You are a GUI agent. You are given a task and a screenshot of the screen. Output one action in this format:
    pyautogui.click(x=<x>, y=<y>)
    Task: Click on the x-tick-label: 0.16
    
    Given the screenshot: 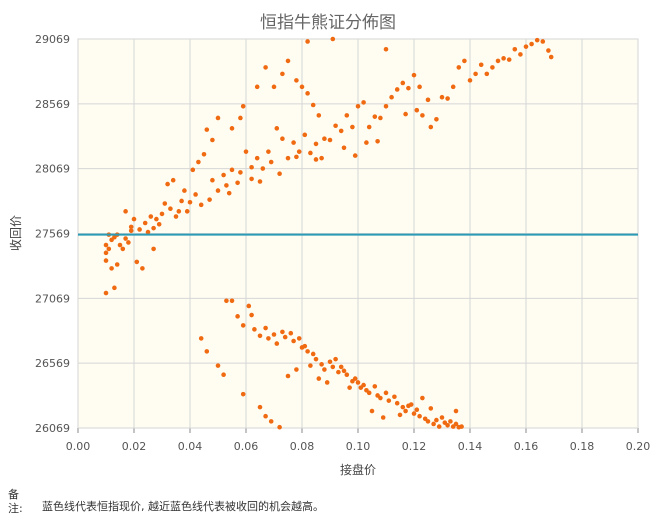 What is the action you would take?
    pyautogui.click(x=526, y=446)
    